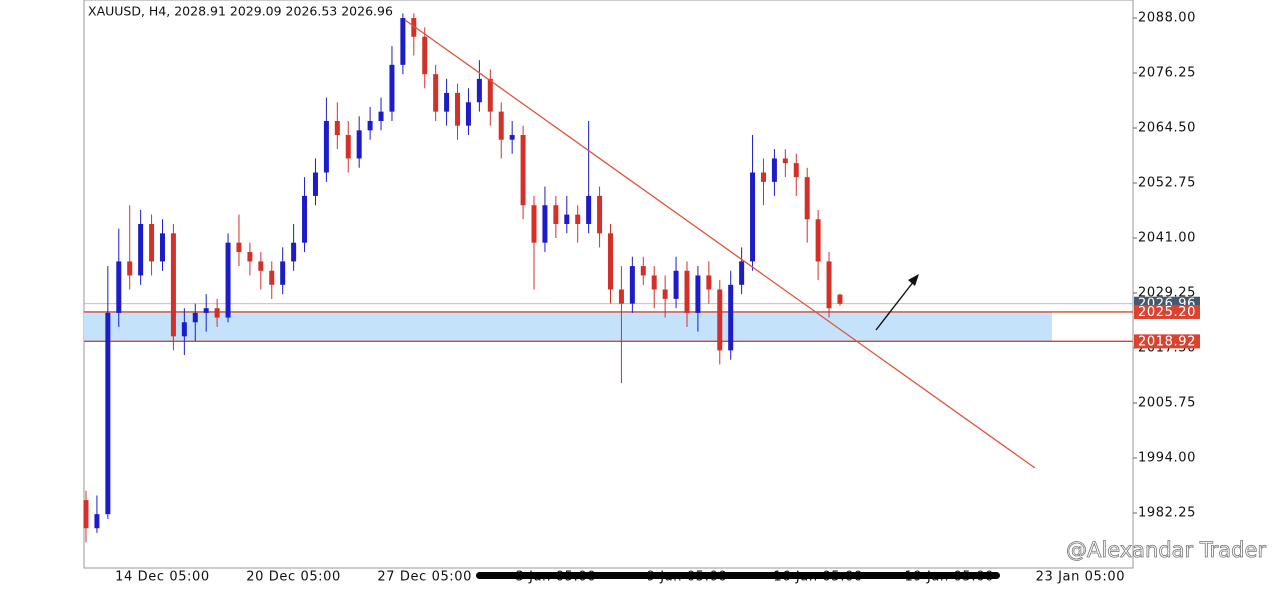 The image size is (1280, 590). I want to click on y-tick-label: 2088.00, so click(1167, 18).